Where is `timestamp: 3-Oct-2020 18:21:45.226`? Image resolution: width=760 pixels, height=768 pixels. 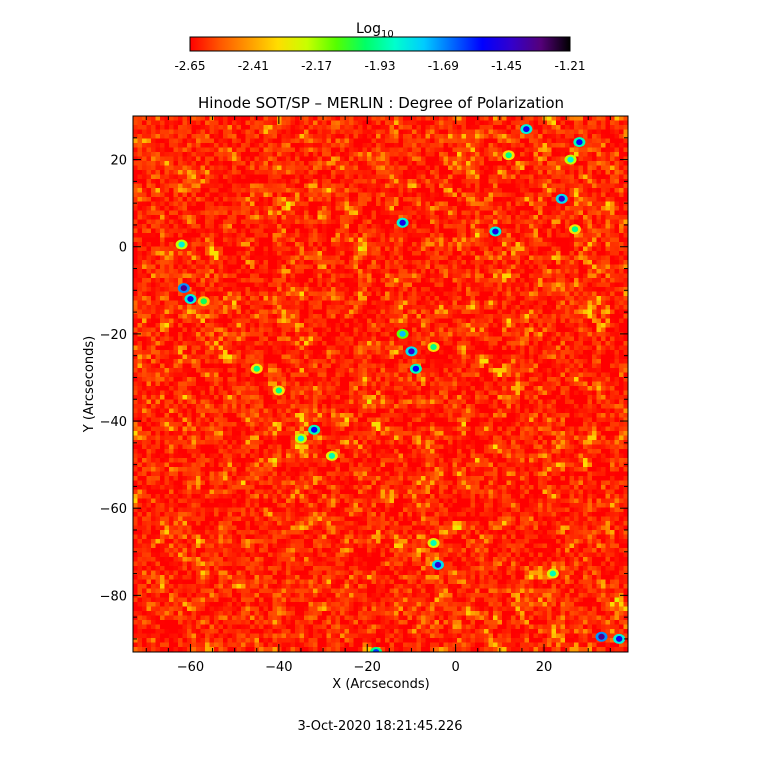
timestamp: 3-Oct-2020 18:21:45.226 is located at coordinates (379, 726).